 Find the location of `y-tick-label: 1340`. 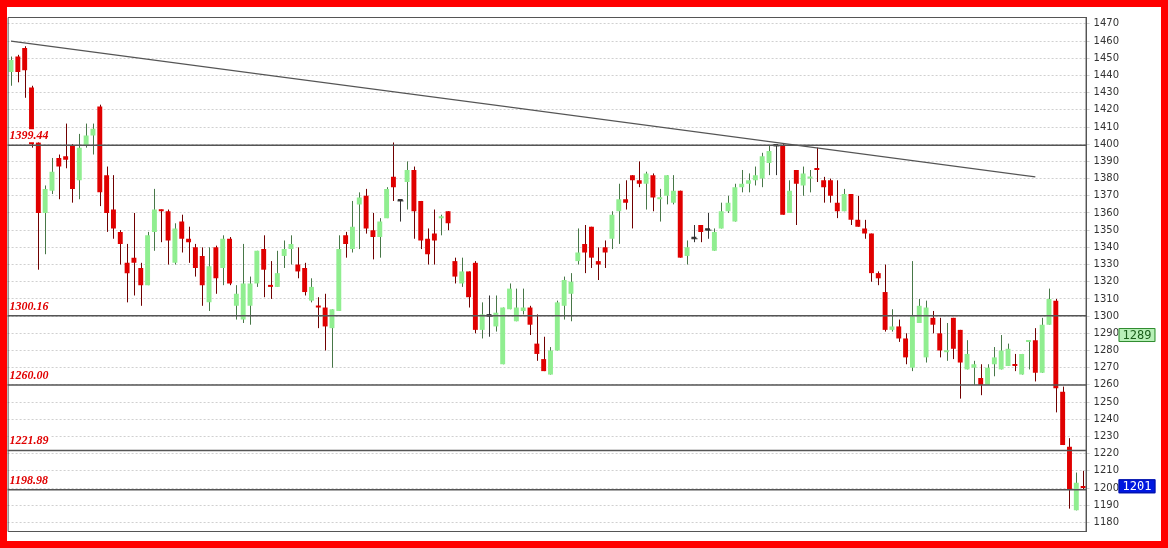

y-tick-label: 1340 is located at coordinates (1106, 246).